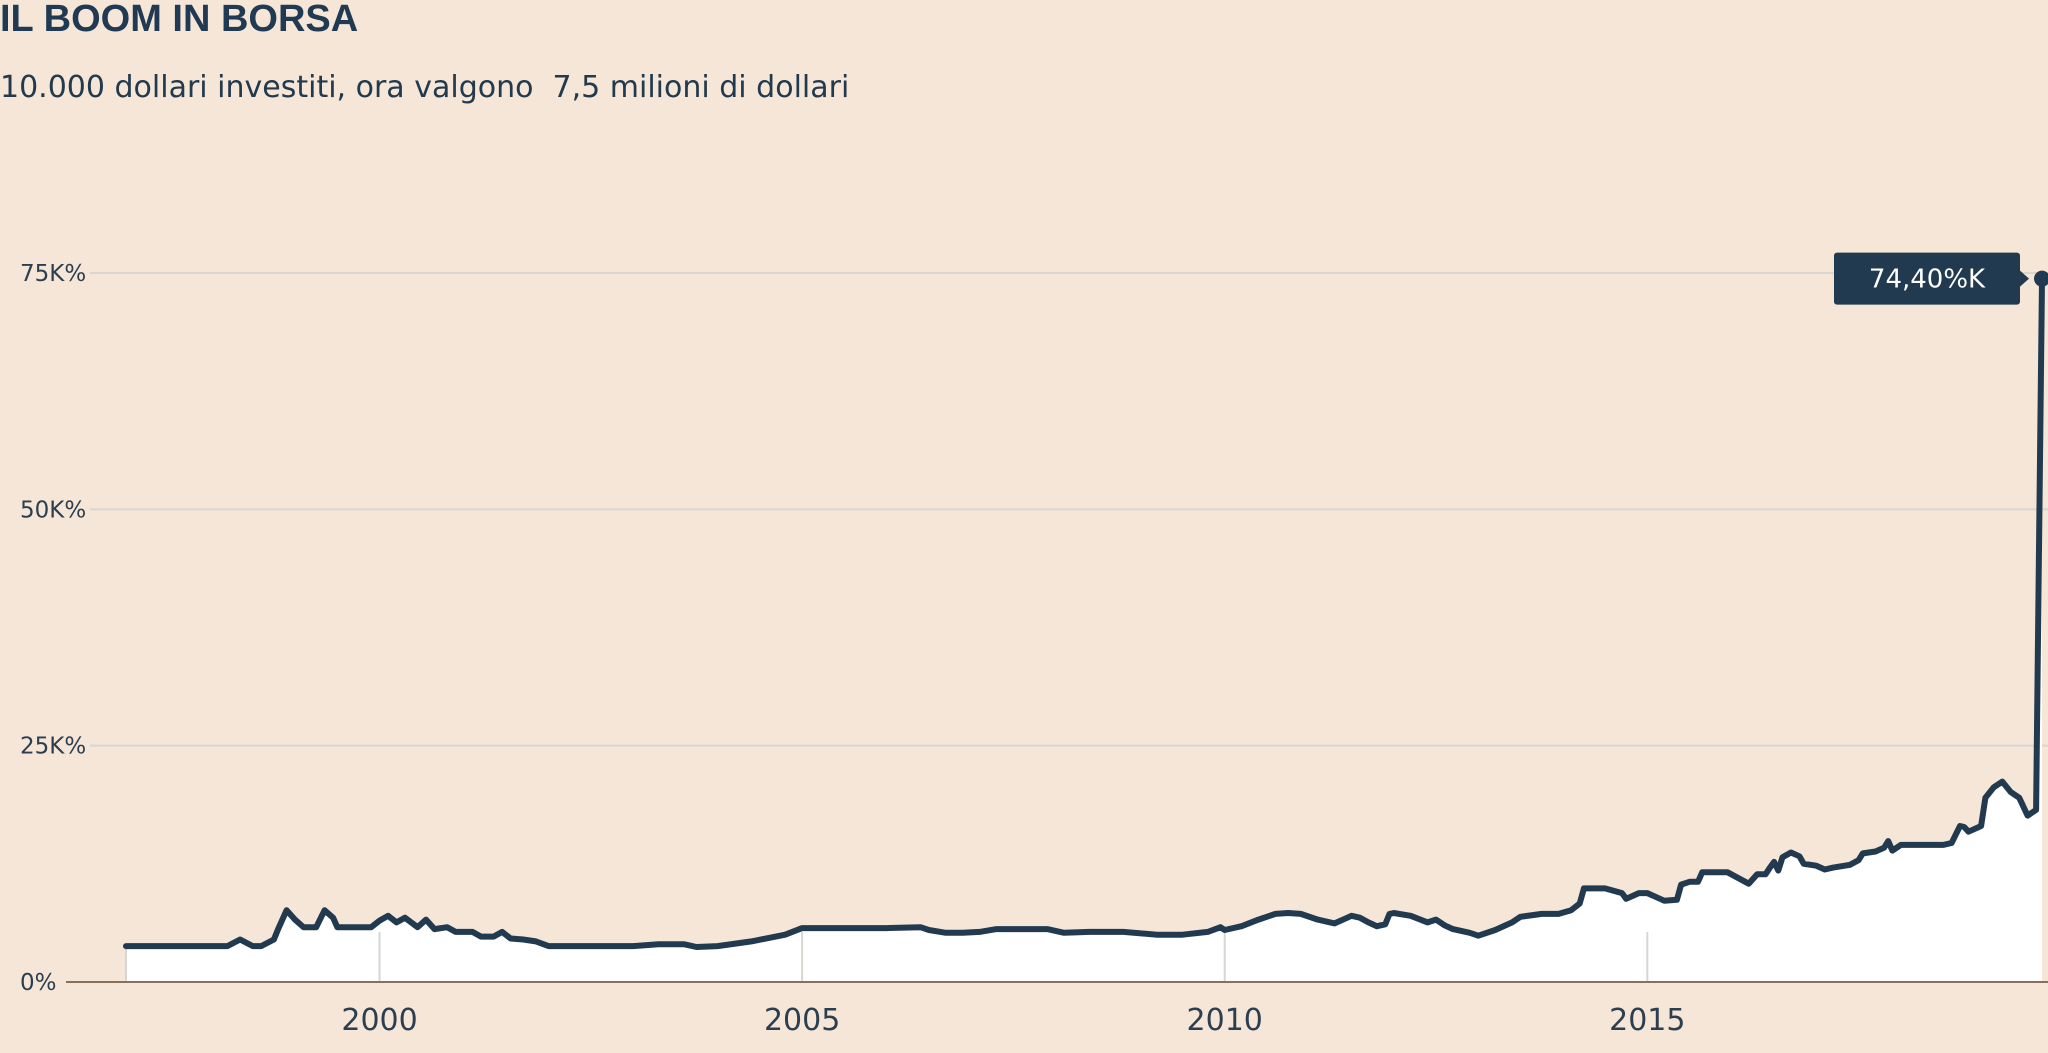  Describe the element at coordinates (38, 983) in the screenshot. I see `y-tick-label: 0%` at that location.